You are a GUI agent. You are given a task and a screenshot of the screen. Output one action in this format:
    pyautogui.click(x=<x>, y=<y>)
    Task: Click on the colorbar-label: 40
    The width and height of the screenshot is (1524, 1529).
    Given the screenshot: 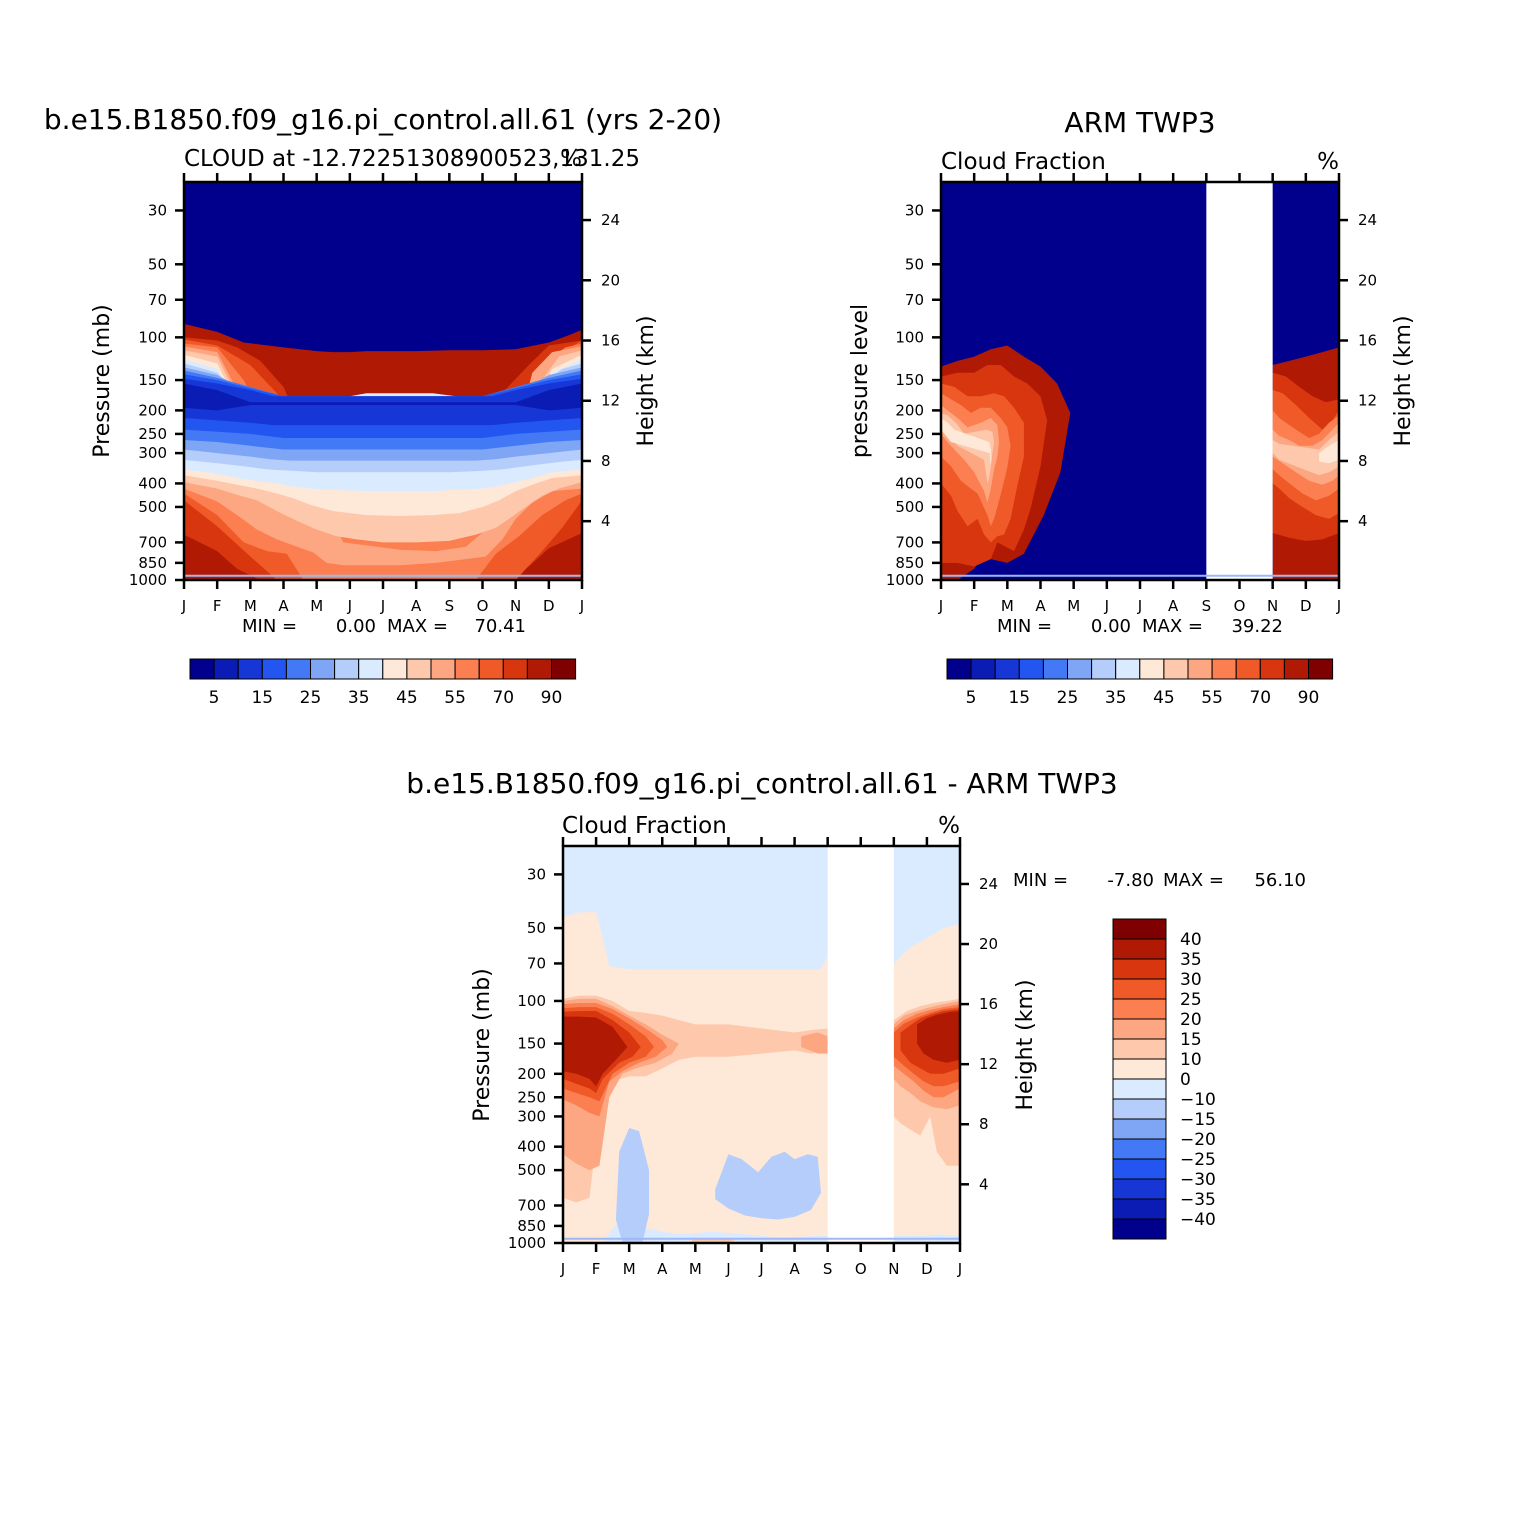 What is the action you would take?
    pyautogui.click(x=1191, y=940)
    